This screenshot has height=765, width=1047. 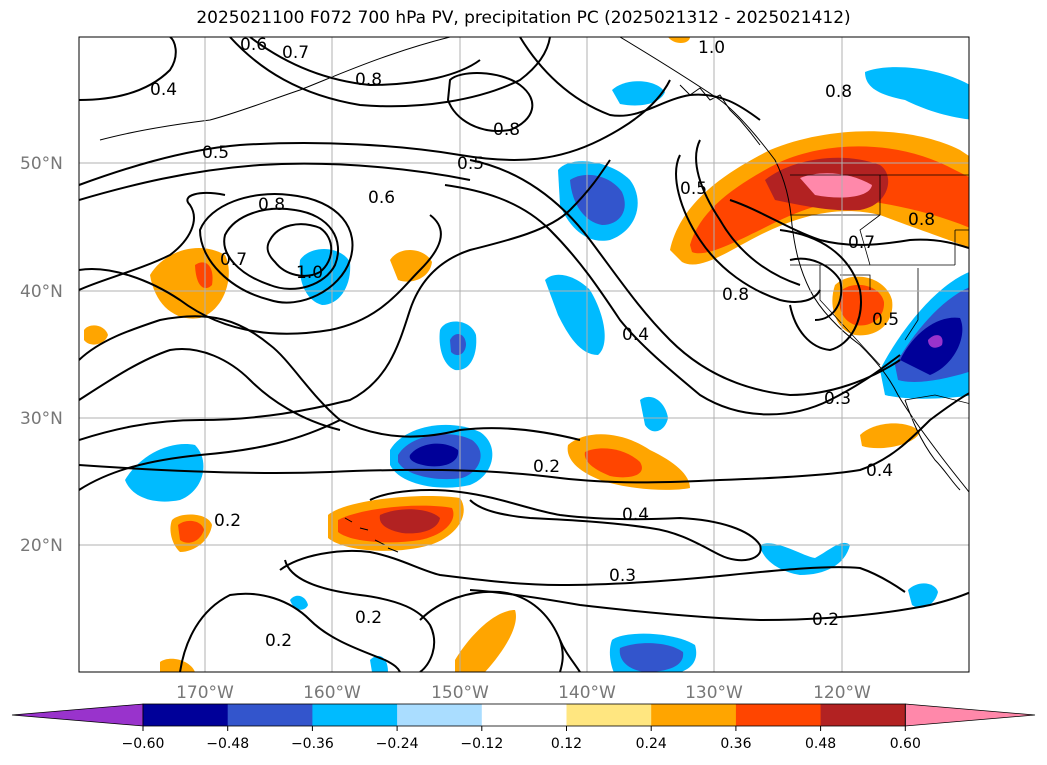 I want to click on precip-negative-1-core, so click(x=597, y=199).